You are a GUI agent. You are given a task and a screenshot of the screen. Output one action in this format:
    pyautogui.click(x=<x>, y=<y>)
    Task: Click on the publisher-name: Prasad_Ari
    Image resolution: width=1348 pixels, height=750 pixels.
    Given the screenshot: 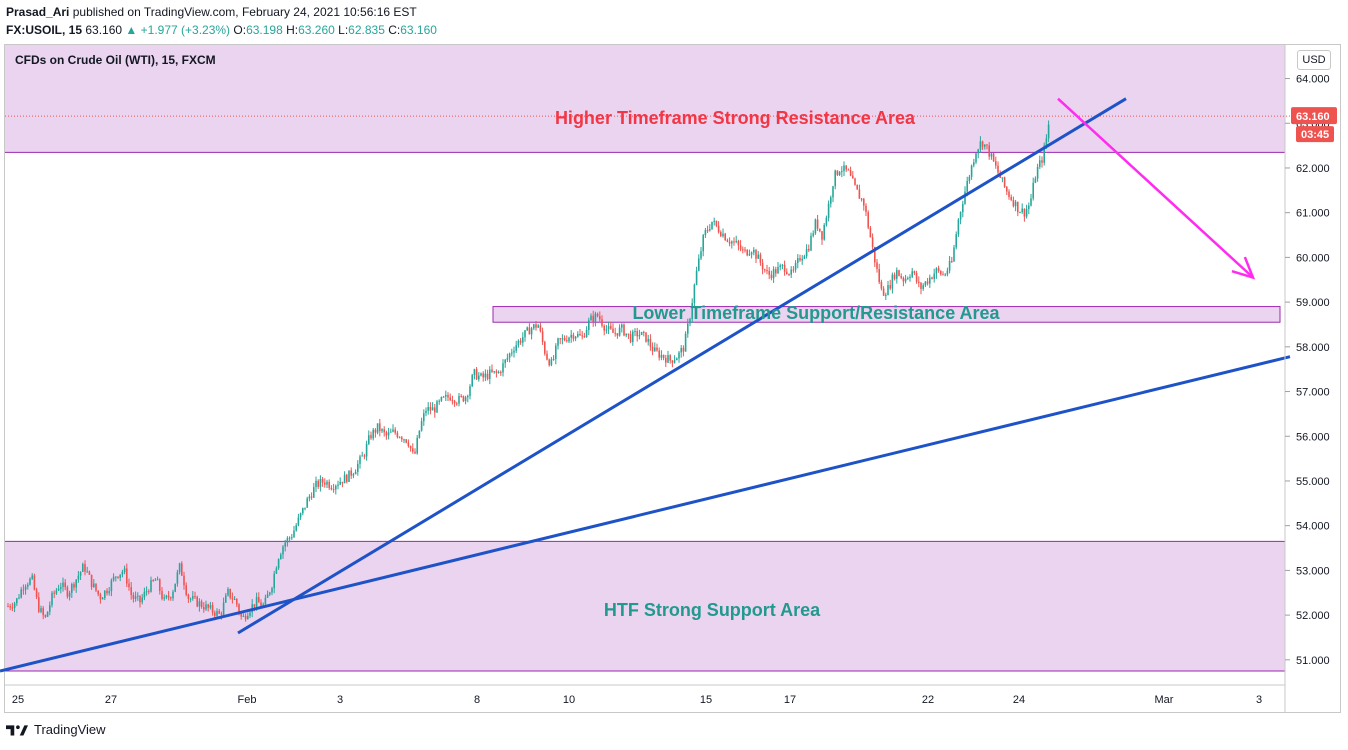 What is the action you would take?
    pyautogui.click(x=38, y=12)
    